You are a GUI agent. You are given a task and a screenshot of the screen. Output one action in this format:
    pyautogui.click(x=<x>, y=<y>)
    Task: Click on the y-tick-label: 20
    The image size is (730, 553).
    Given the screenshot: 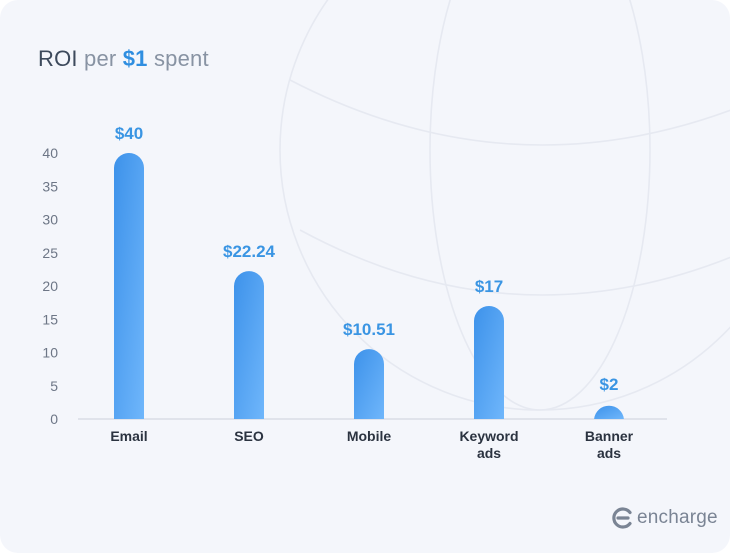 What is the action you would take?
    pyautogui.click(x=50, y=286)
    